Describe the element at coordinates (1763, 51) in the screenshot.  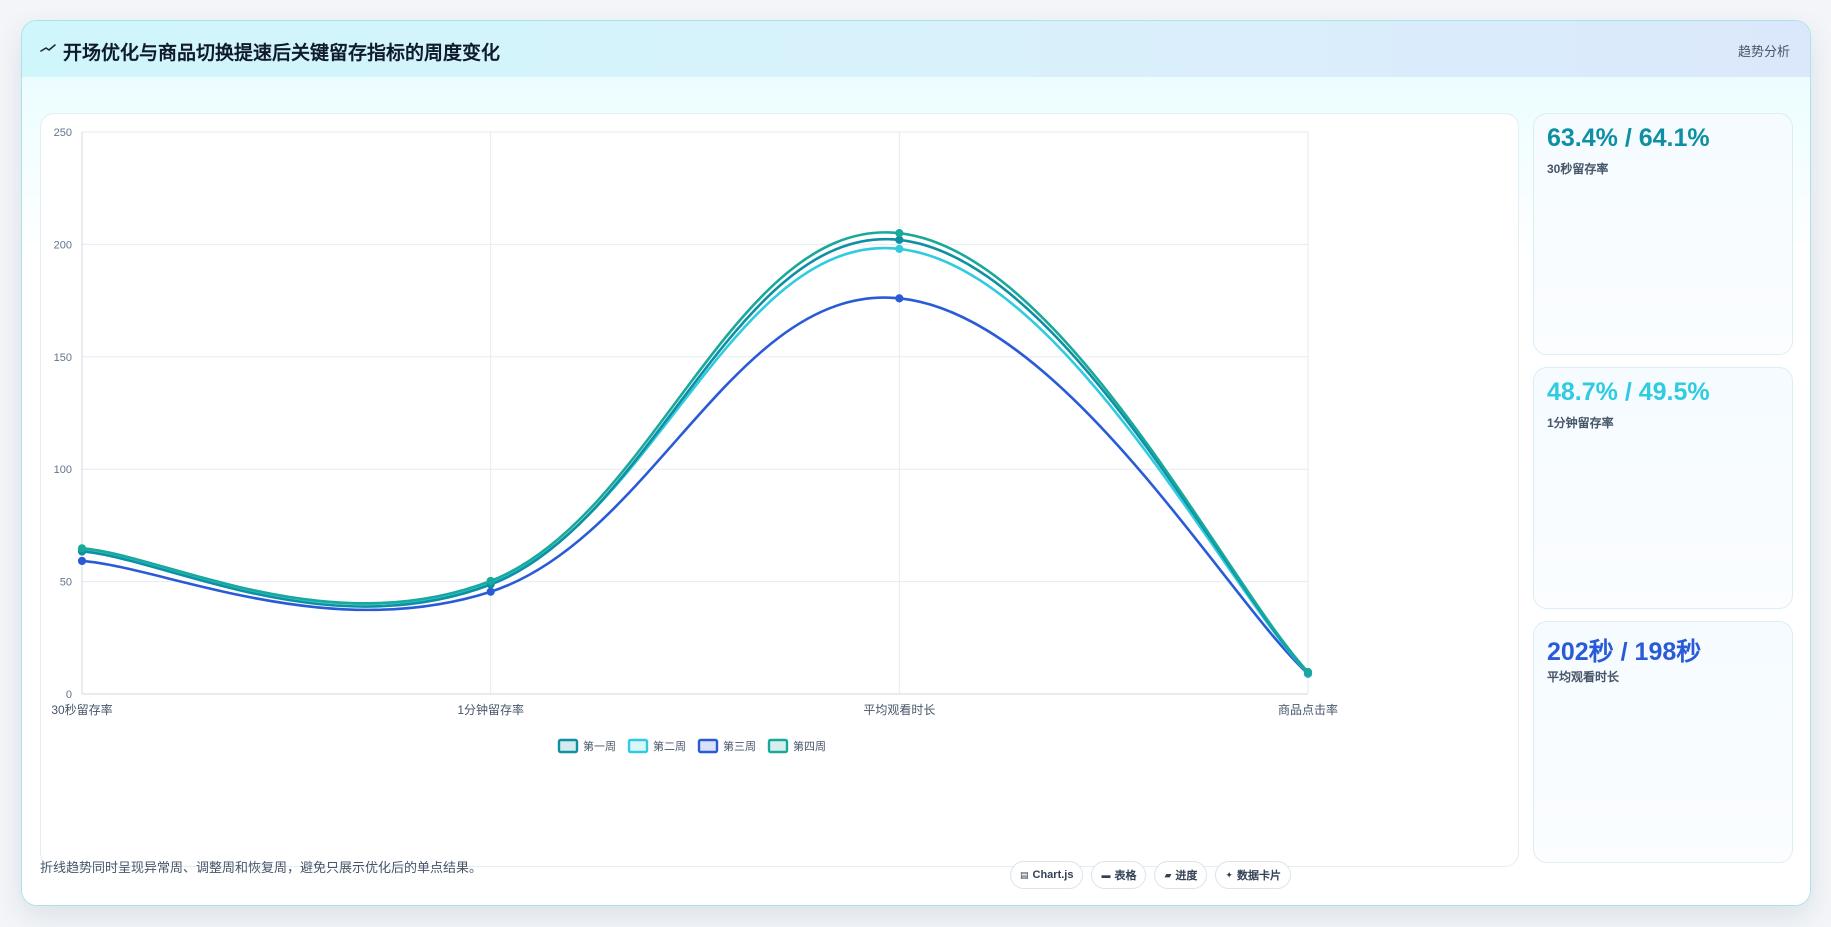
I see `header-tag: 趋势分析` at that location.